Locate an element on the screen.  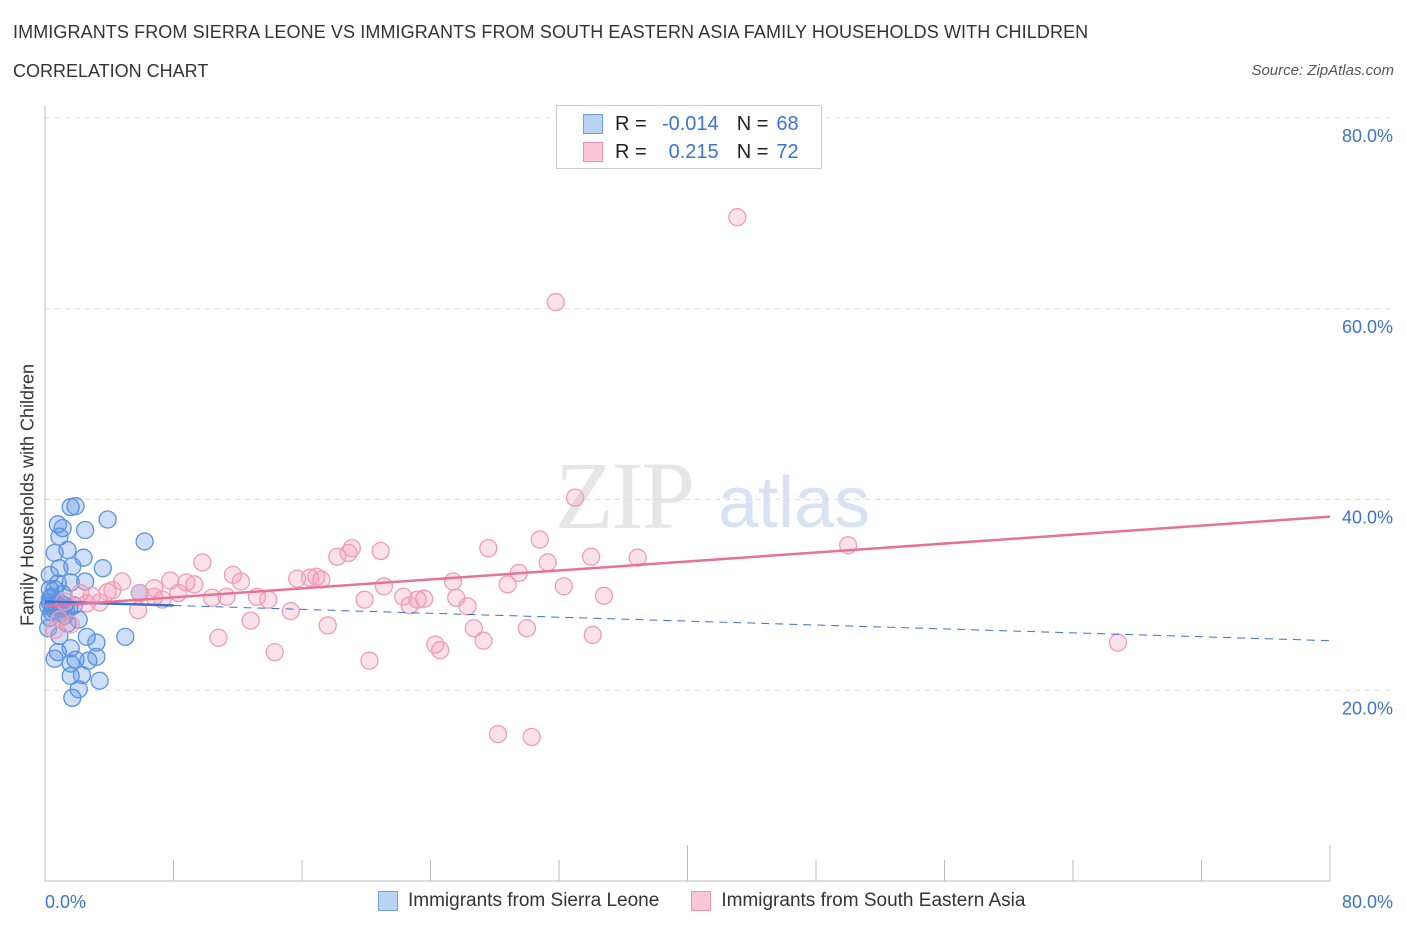
y-tick-label: 40.0% is located at coordinates (1367, 518).